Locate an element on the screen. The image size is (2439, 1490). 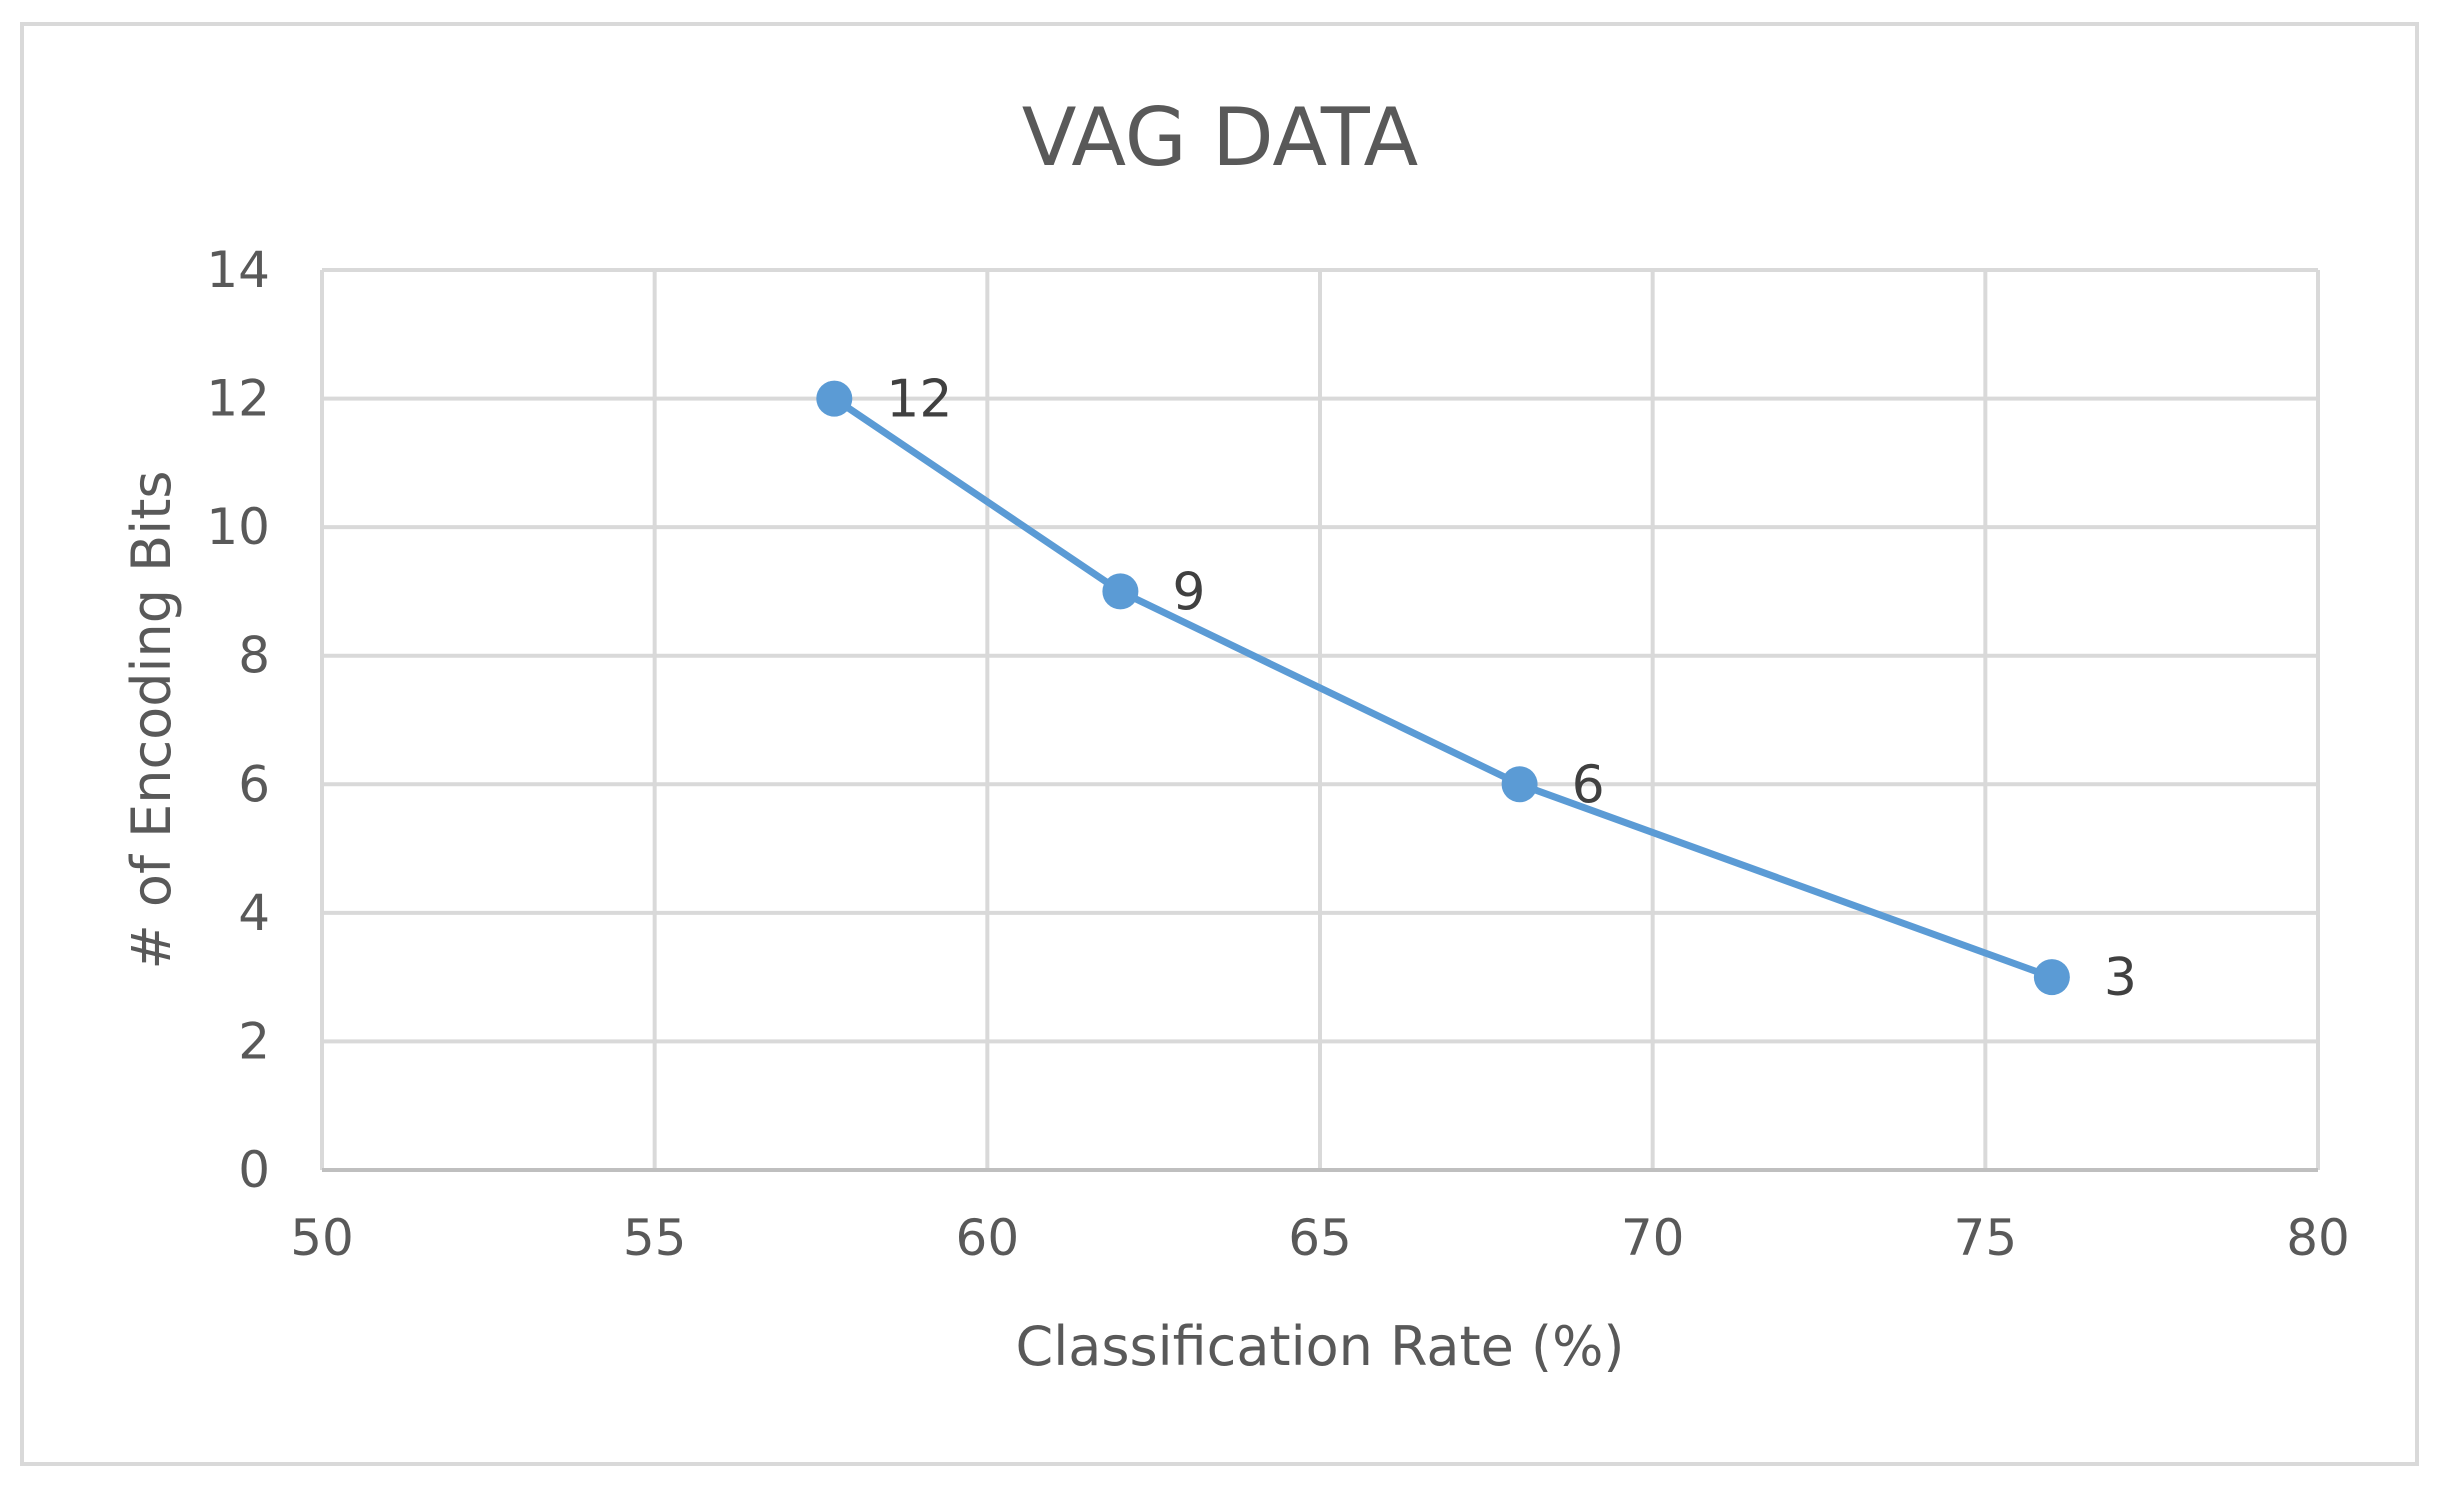
y-tick-label: 12 is located at coordinates (238, 399).